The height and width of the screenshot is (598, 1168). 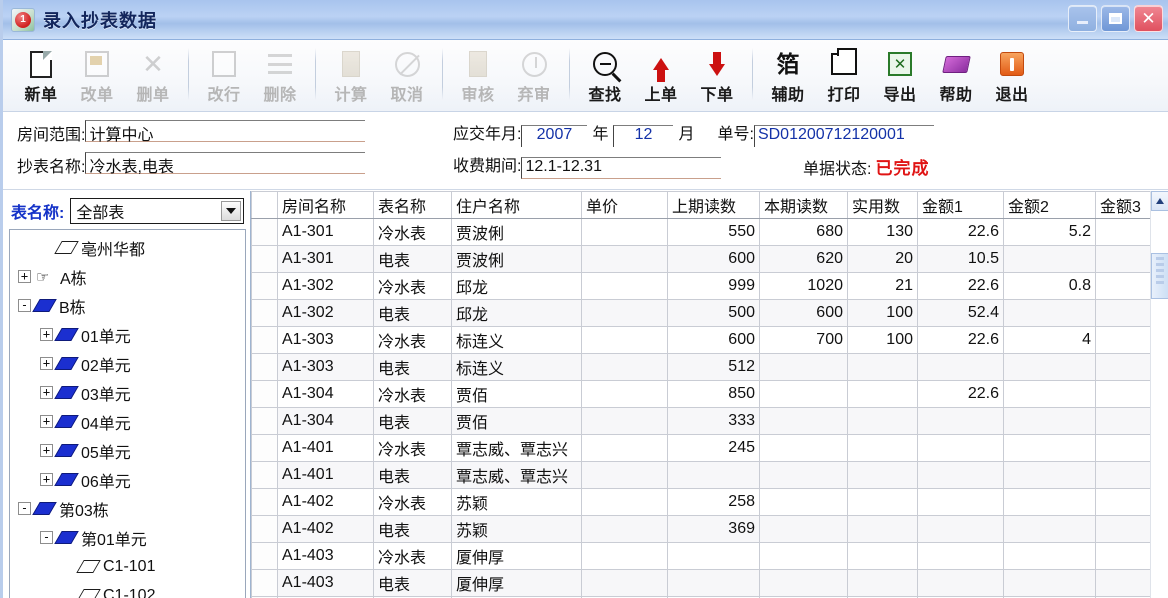 I want to click on column-header-price: 单价, so click(x=624, y=205).